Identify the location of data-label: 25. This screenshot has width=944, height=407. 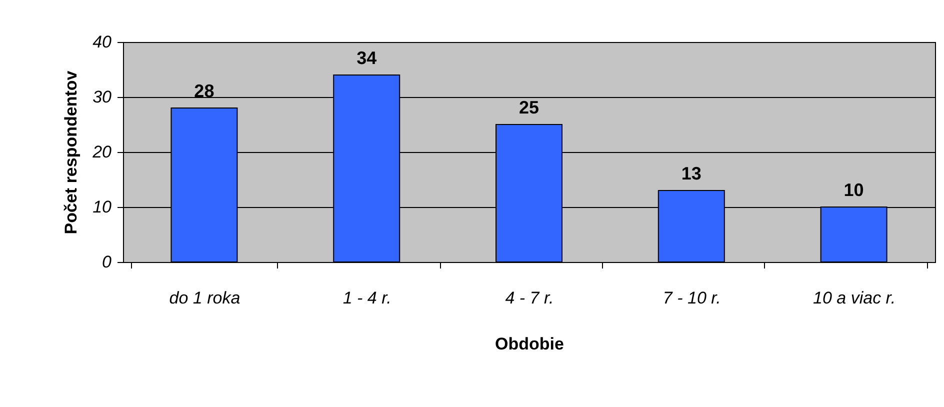
(529, 108).